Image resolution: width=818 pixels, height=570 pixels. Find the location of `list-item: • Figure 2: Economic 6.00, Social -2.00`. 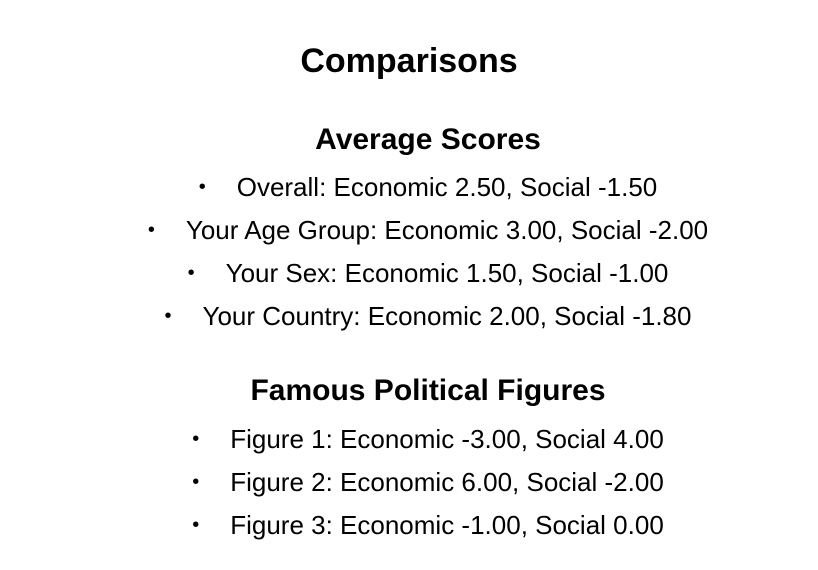

list-item: • Figure 2: Economic 6.00, Social -2.00 is located at coordinates (409, 482).